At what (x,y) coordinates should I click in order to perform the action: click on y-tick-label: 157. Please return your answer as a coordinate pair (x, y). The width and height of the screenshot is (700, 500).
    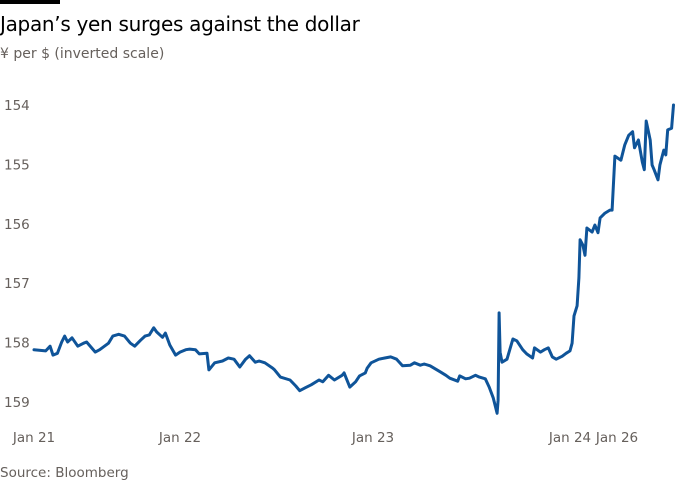
    Looking at the image, I should click on (17, 284).